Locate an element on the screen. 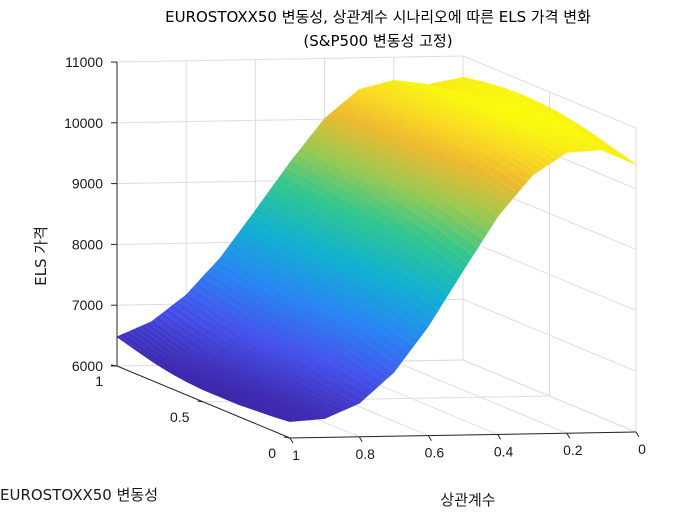  z-tick-label: 7000 is located at coordinates (87, 305).